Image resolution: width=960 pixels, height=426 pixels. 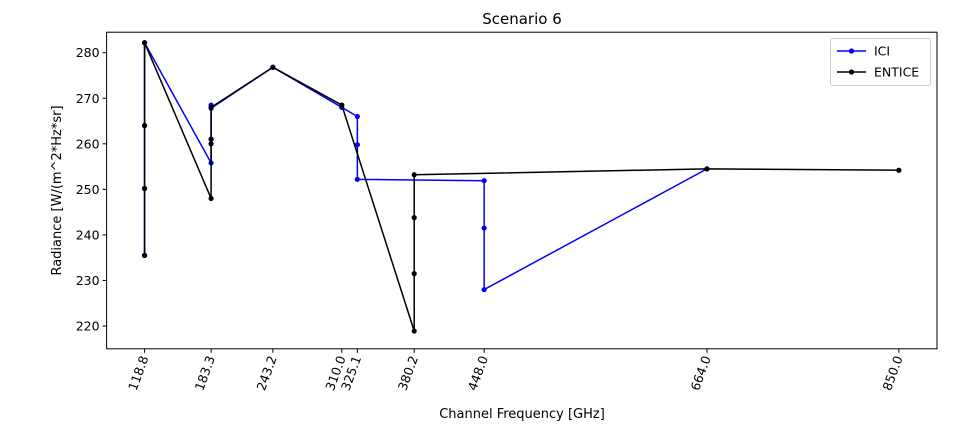 I want to click on y-axis-ticks: 220 230 240 250 260 270 280, so click(x=91, y=189).